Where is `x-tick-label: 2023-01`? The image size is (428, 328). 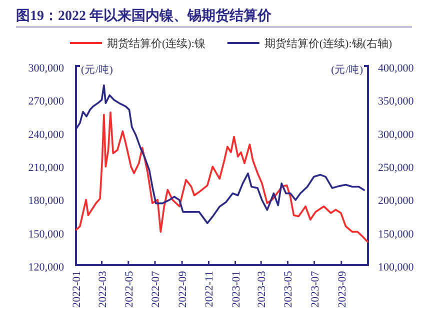
x-tick-label: 2023-01 is located at coordinates (236, 289).